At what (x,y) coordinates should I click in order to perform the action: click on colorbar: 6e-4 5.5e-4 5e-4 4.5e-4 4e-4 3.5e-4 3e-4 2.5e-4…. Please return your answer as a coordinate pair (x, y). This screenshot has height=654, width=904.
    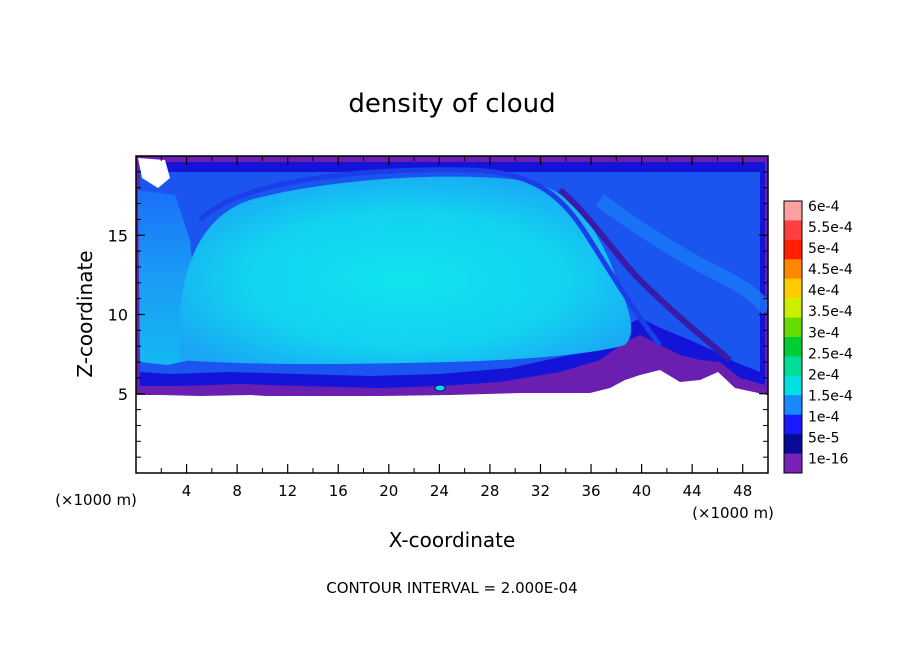
    Looking at the image, I should click on (818, 336).